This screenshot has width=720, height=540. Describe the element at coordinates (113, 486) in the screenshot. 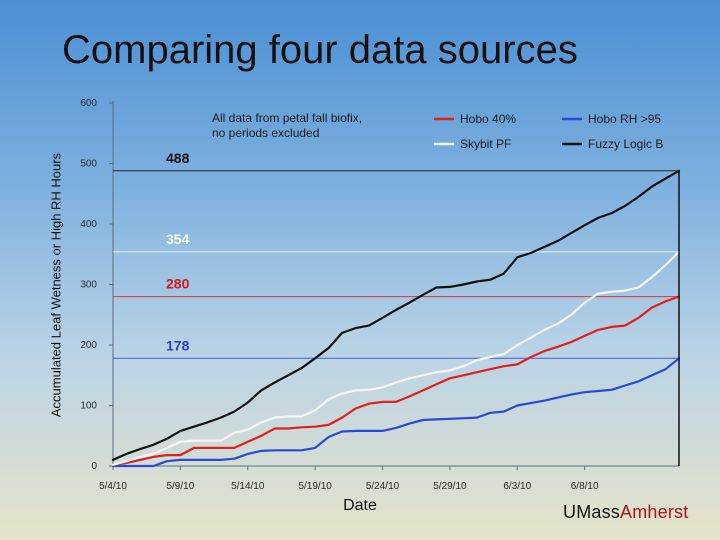

I see `x-tick-label: 5/4/10` at that location.